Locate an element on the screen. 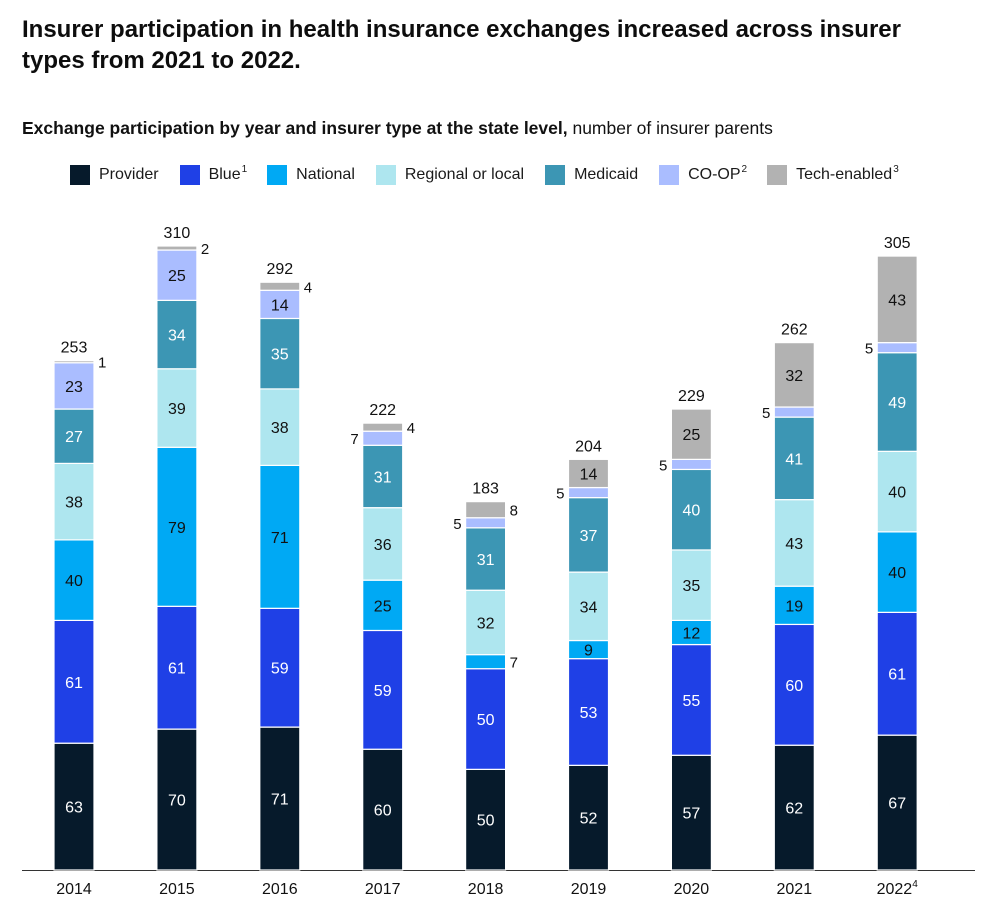 The width and height of the screenshot is (995, 924). bar-2018-medicaid is located at coordinates (486, 559).